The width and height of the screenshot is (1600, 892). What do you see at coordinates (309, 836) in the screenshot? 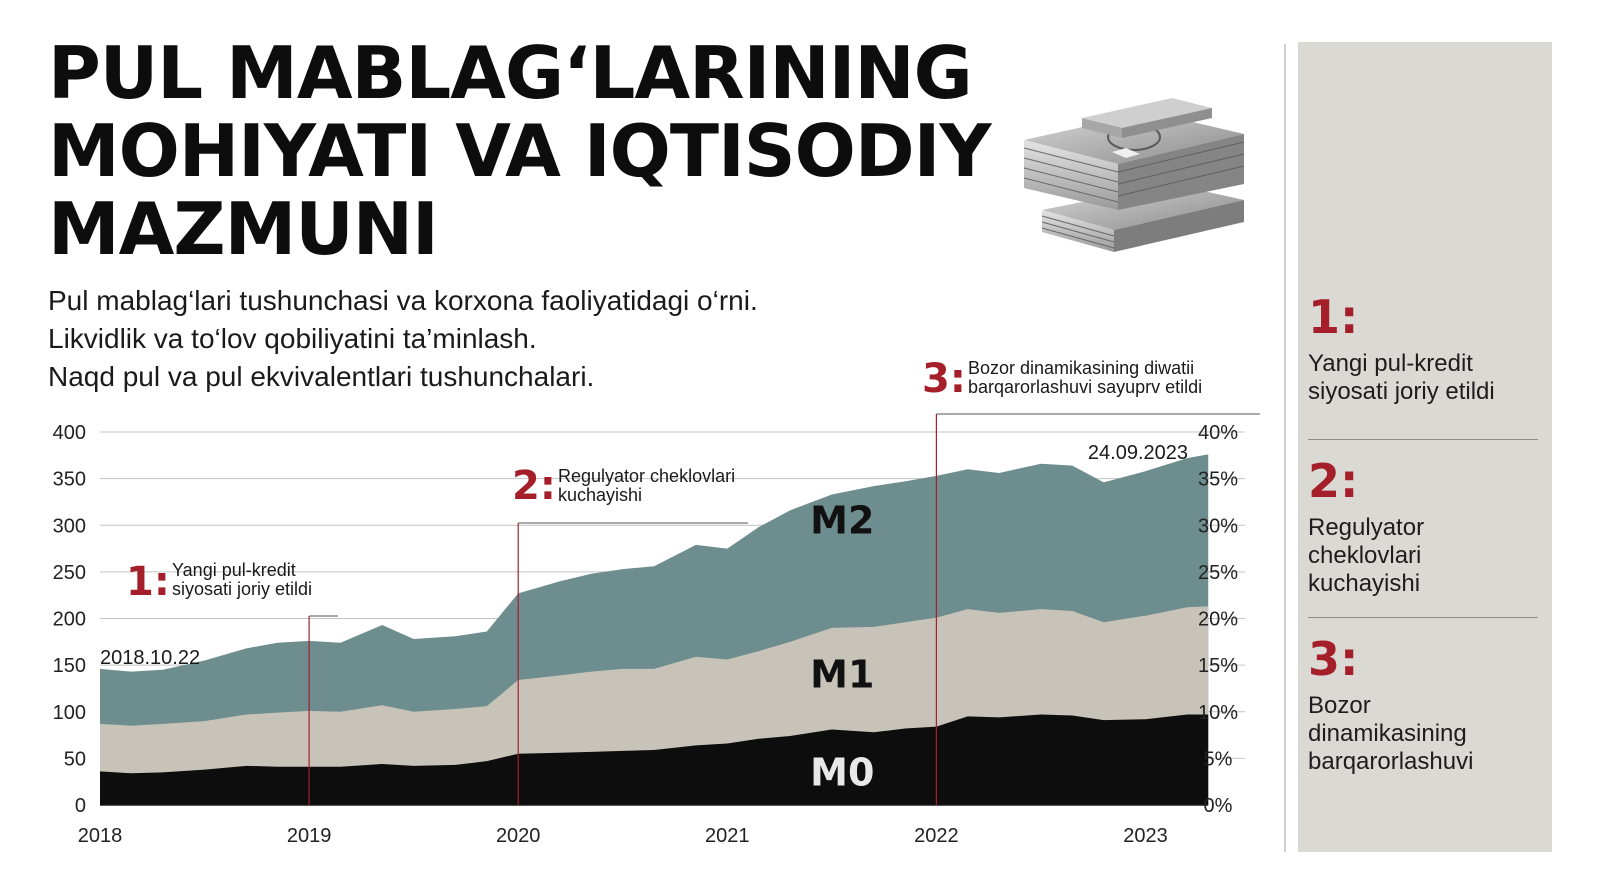
I see `x-tick-label: 2019` at bounding box center [309, 836].